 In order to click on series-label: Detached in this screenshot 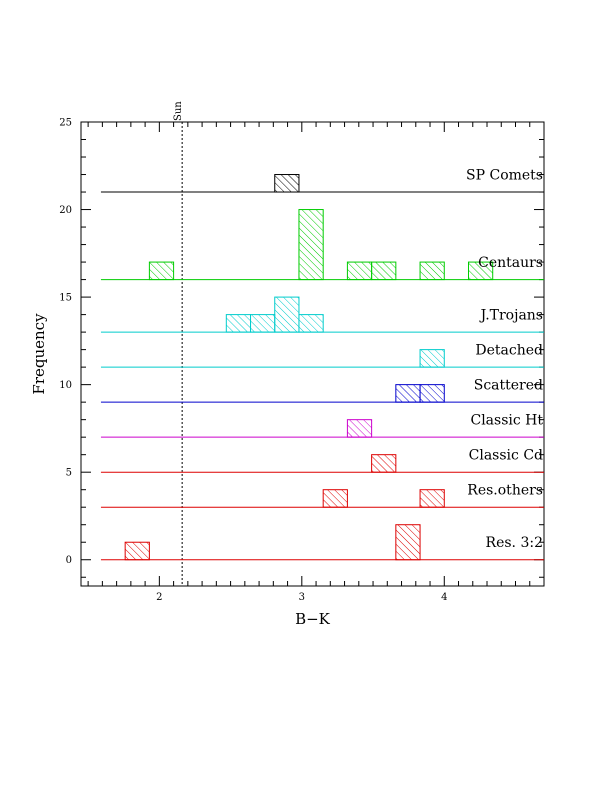, I will do `click(509, 351)`.